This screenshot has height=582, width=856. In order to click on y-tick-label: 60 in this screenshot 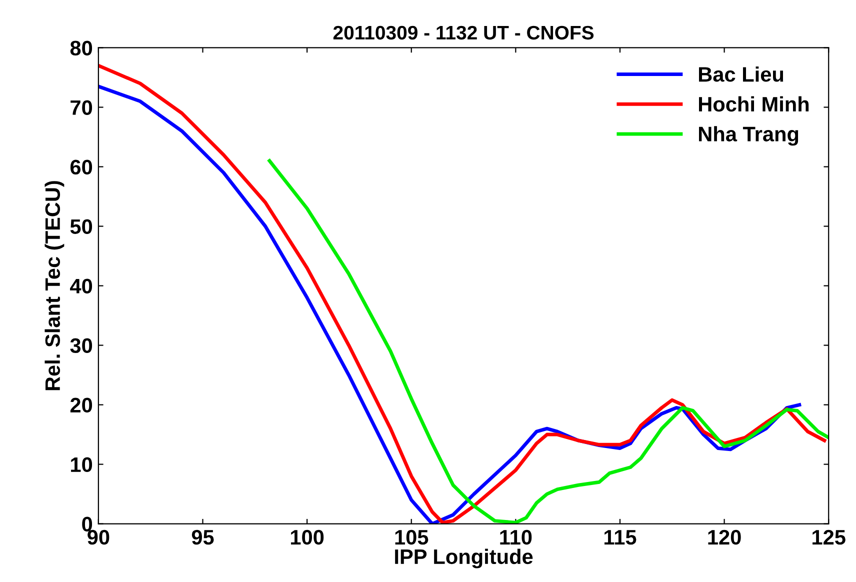, I will do `click(81, 167)`.